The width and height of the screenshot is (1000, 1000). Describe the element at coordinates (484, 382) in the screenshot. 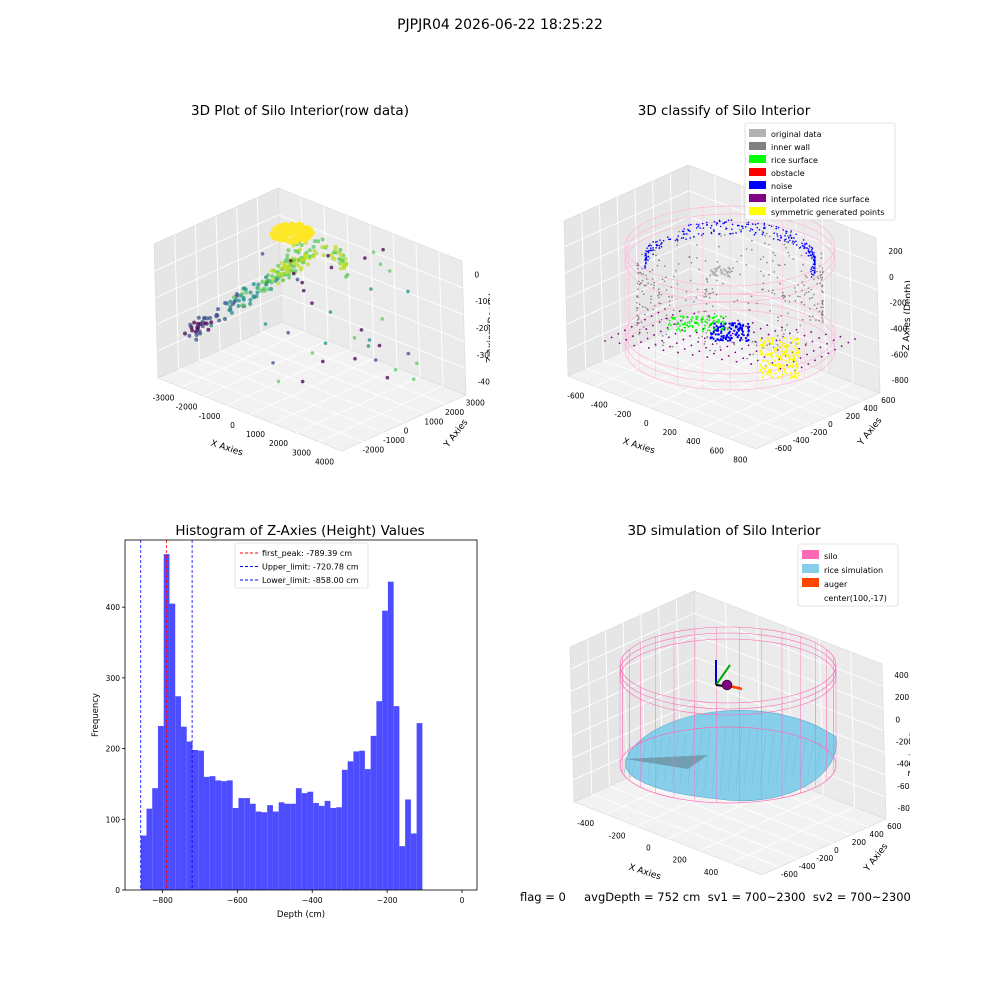

I see `z-tick-label: -4000` at that location.